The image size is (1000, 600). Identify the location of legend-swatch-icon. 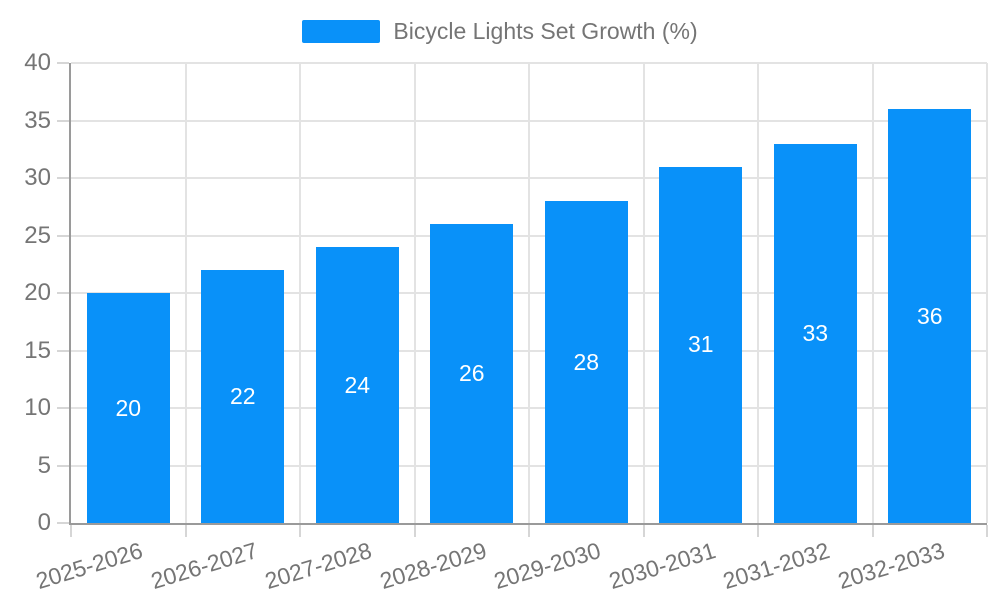
(341, 31).